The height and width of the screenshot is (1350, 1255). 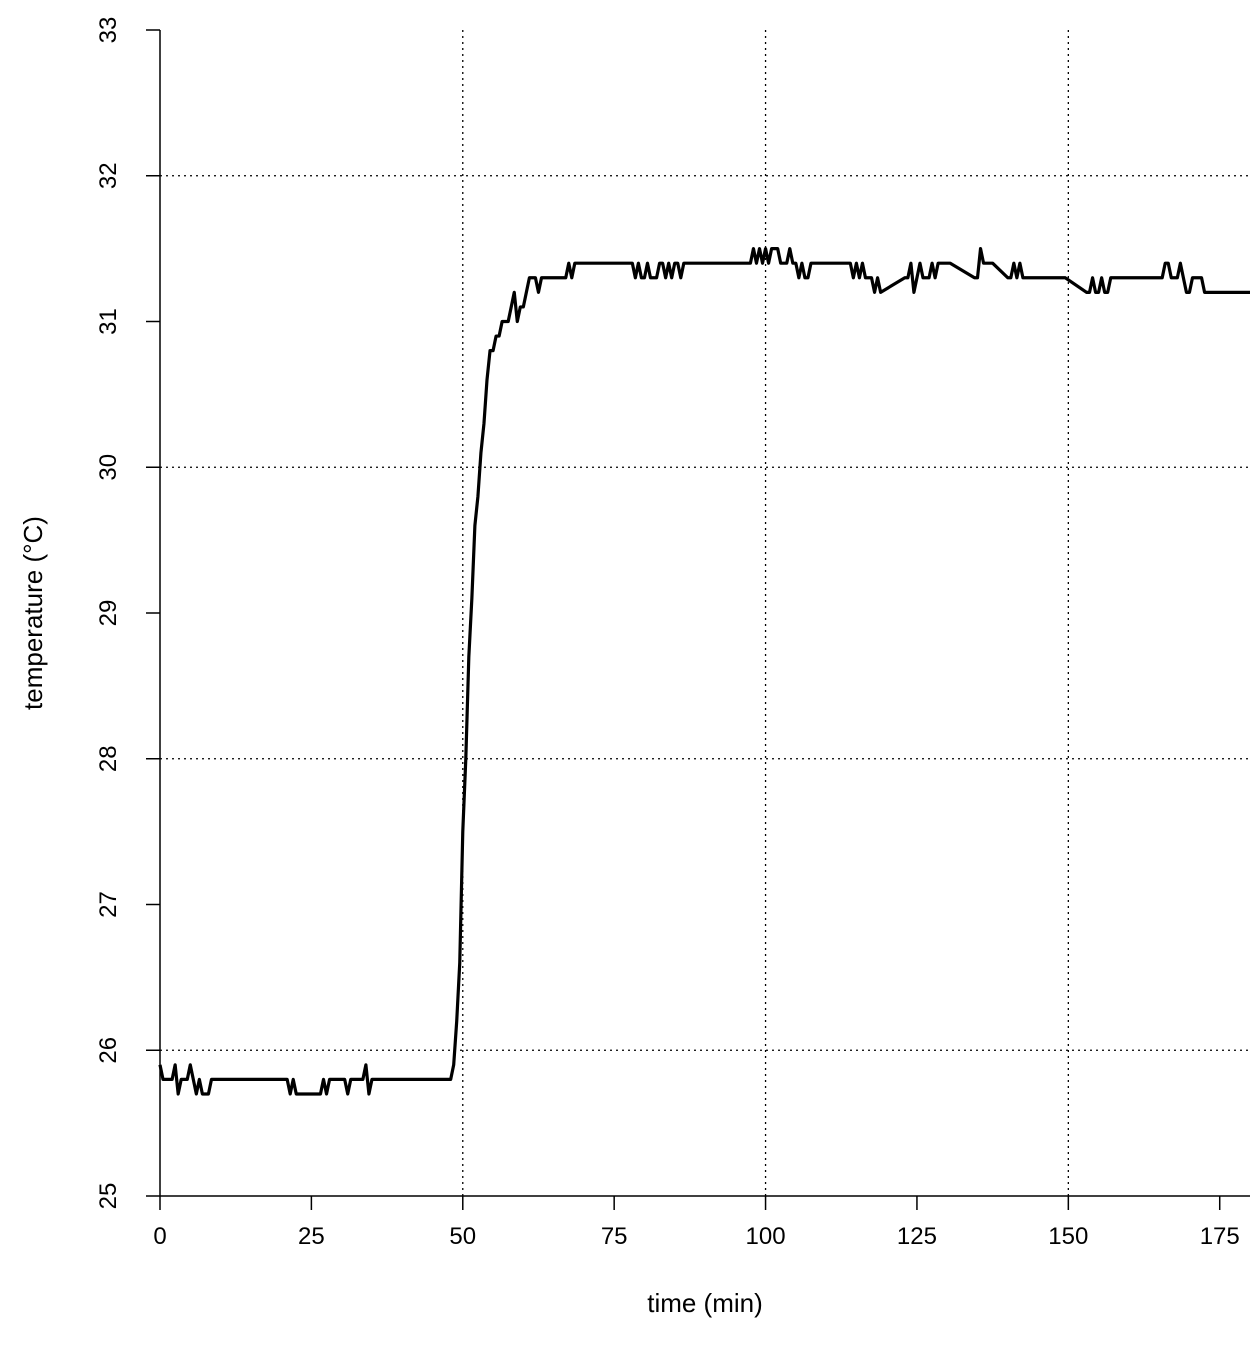 What do you see at coordinates (462, 1236) in the screenshot?
I see `x-tick-label-50: 50` at bounding box center [462, 1236].